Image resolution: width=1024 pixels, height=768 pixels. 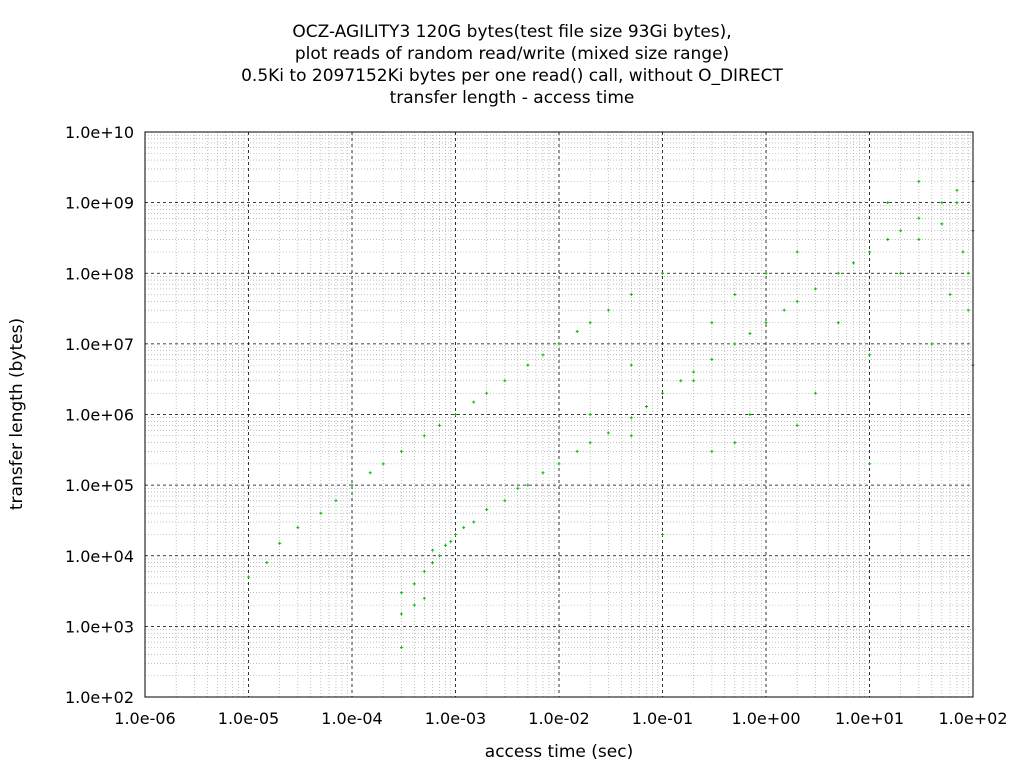 What do you see at coordinates (99, 203) in the screenshot?
I see `y-tick-label: 1.0e+09` at bounding box center [99, 203].